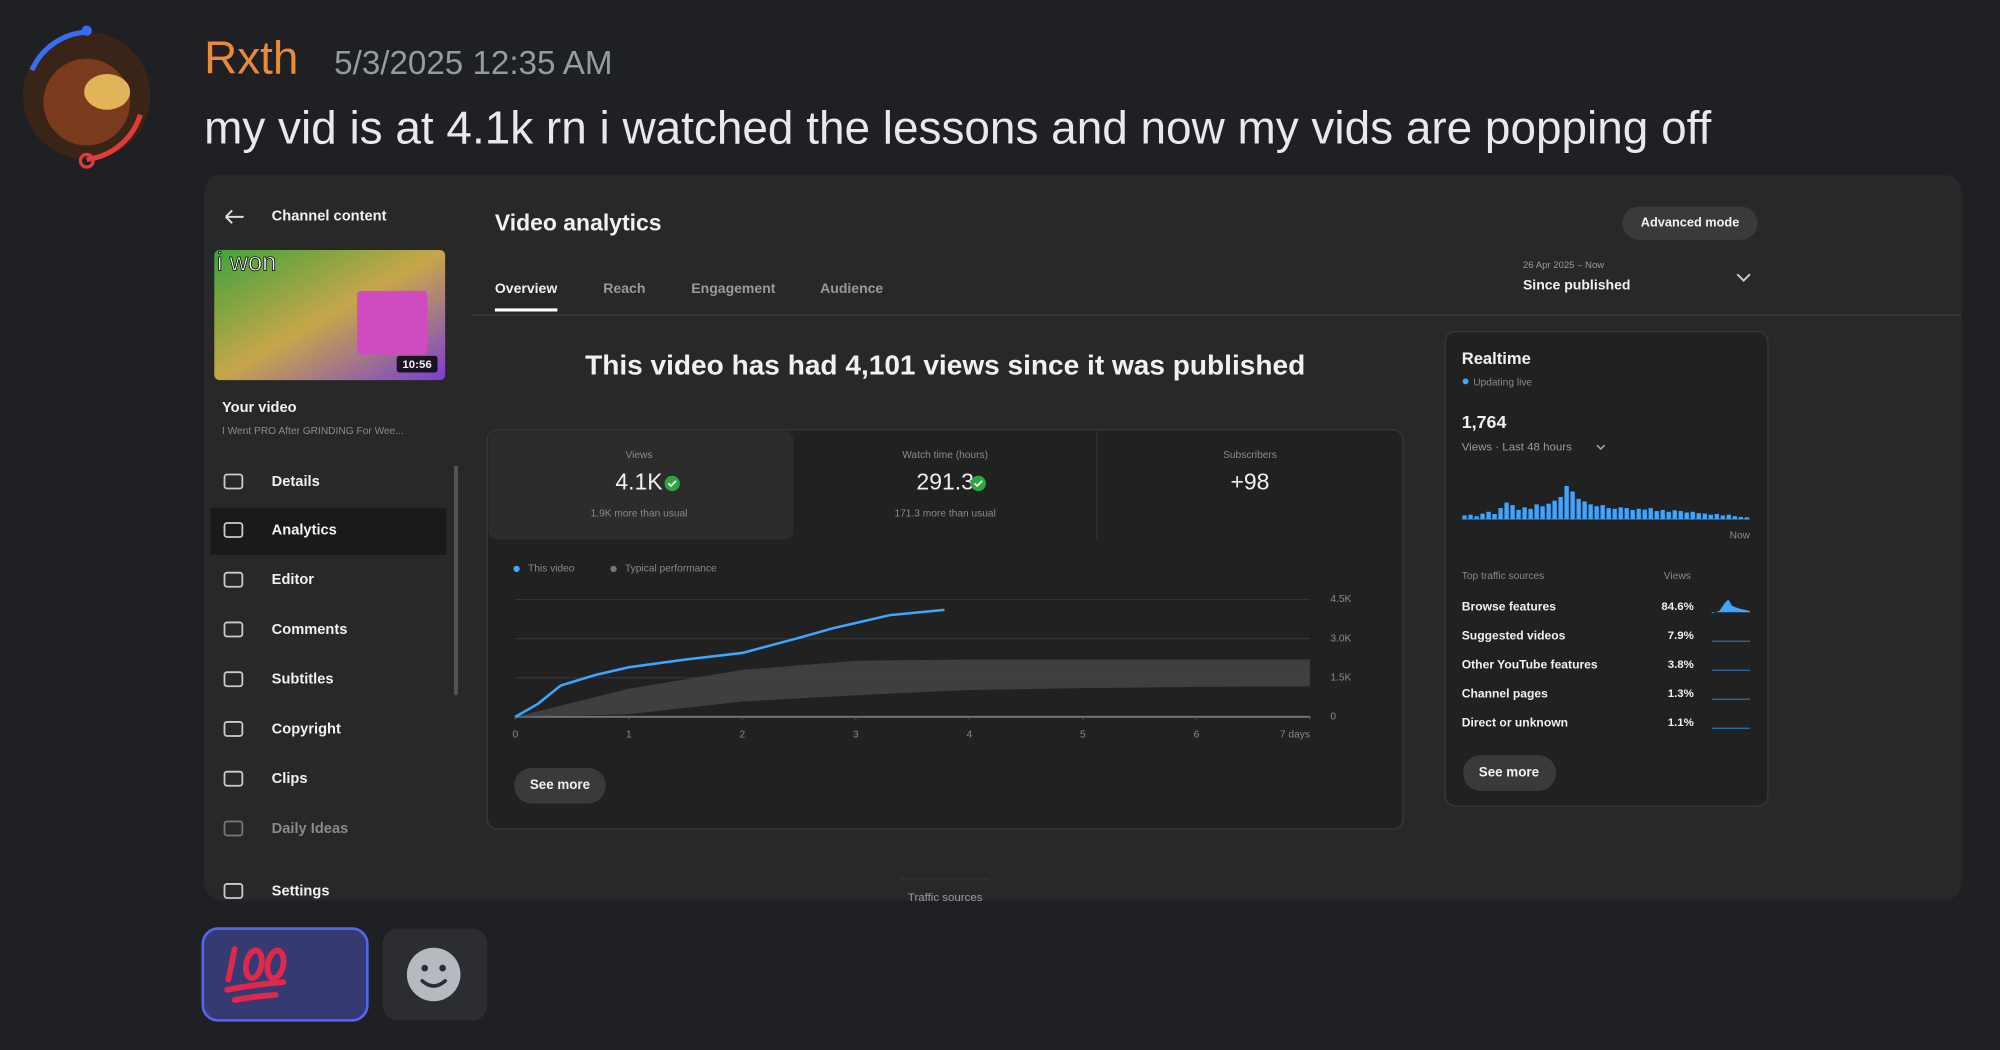 This screenshot has width=2000, height=1050. What do you see at coordinates (944, 514) in the screenshot?
I see `metric-note: 171.3 more than usual` at bounding box center [944, 514].